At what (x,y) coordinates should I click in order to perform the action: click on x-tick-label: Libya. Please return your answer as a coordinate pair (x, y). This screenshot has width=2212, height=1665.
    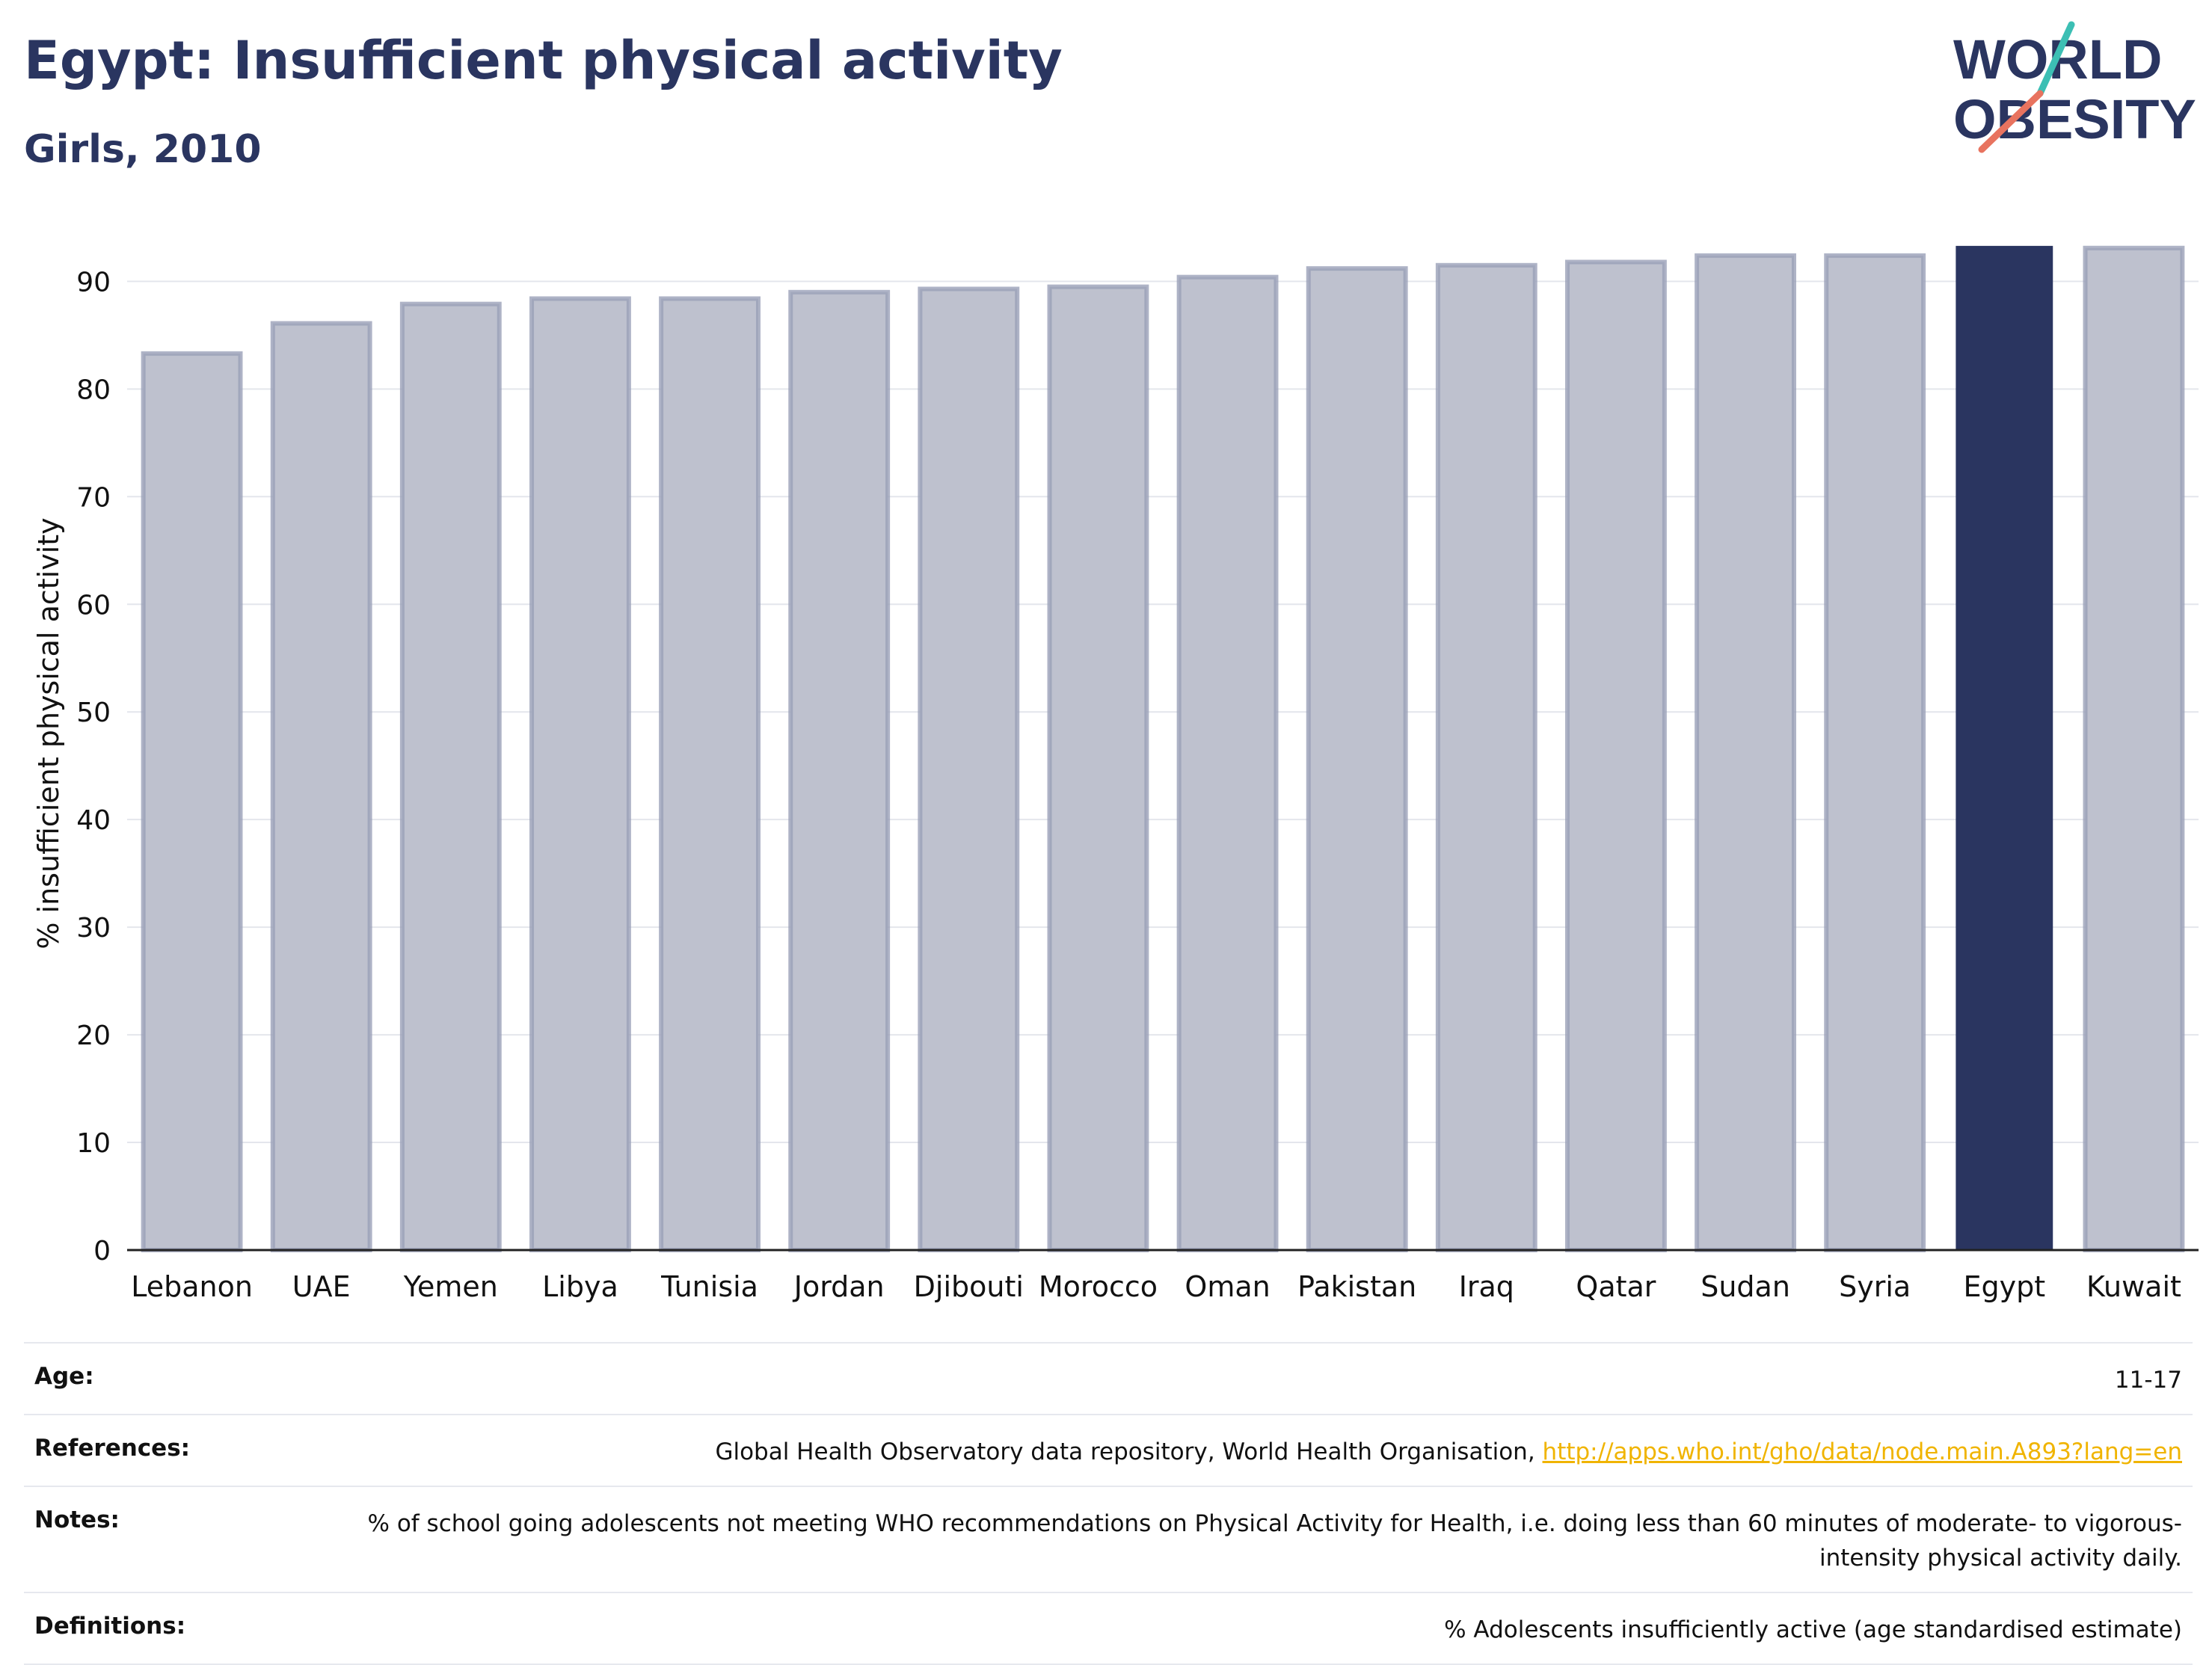
    Looking at the image, I should click on (580, 1286).